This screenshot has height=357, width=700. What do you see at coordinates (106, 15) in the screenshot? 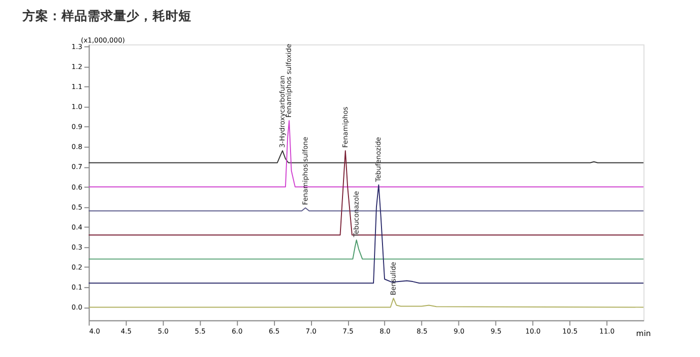
I see `chart-title: 方案：样品需求量少，耗时短` at bounding box center [106, 15].